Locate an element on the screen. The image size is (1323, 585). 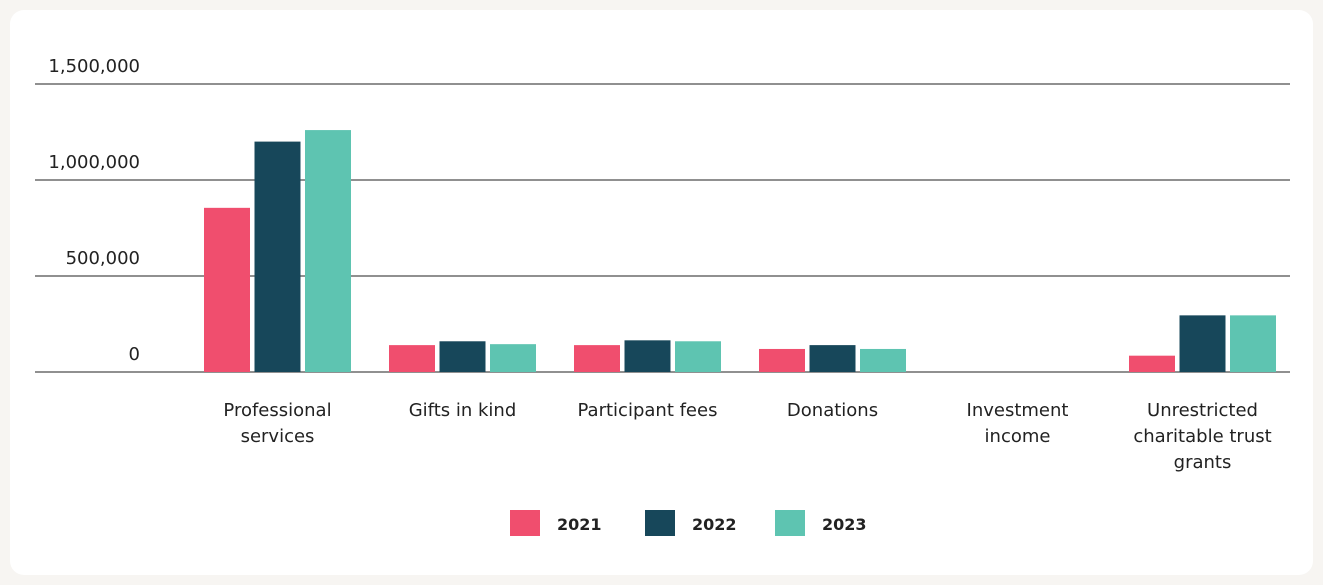
x-tick-label: Investment income is located at coordinates (1017, 423).